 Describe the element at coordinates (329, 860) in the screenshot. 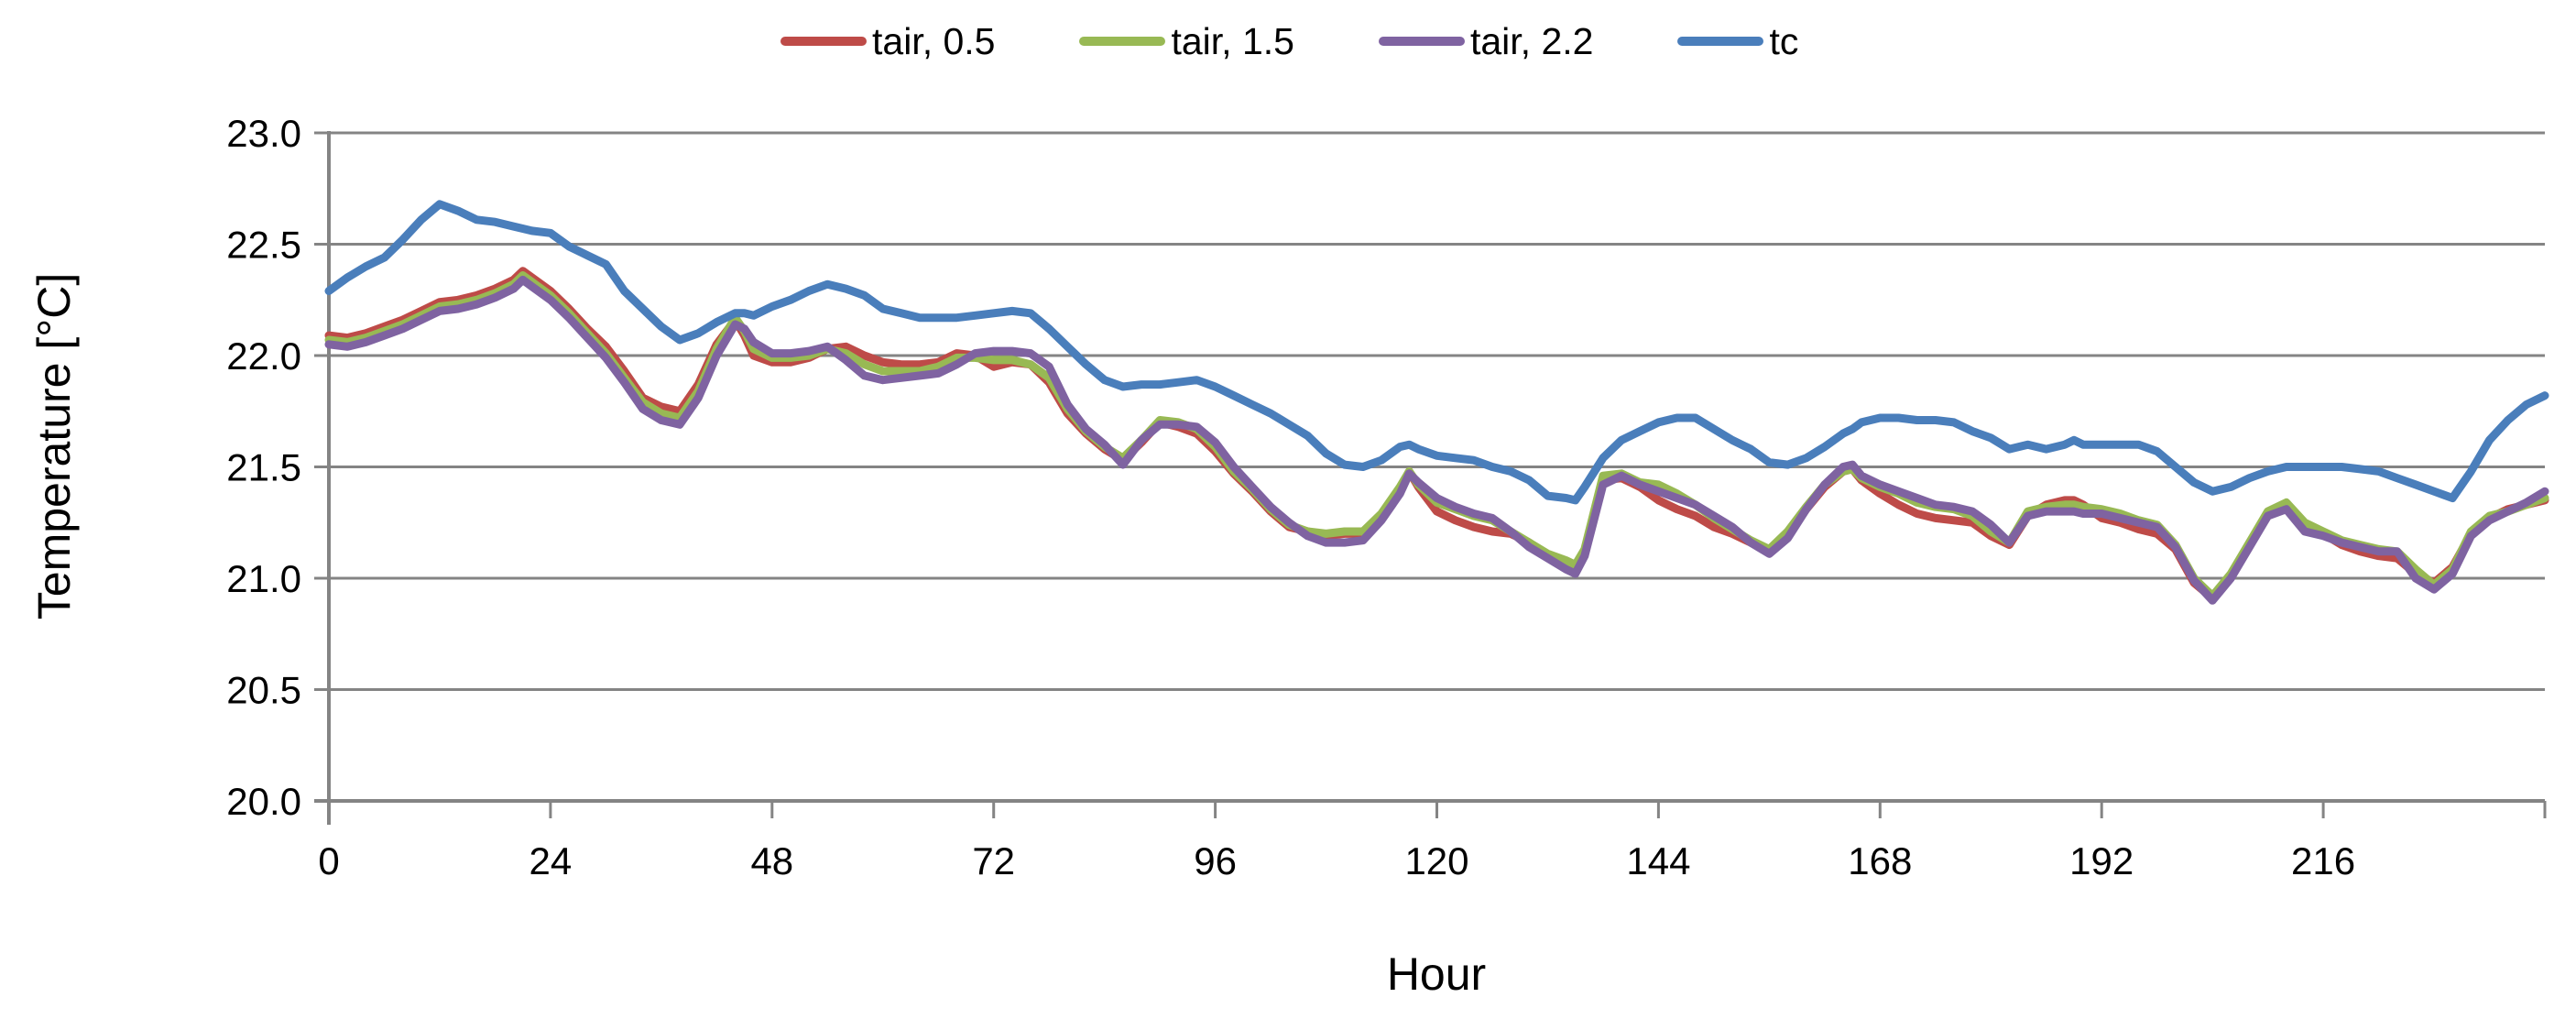

I see `x-tick-label: 0` at that location.